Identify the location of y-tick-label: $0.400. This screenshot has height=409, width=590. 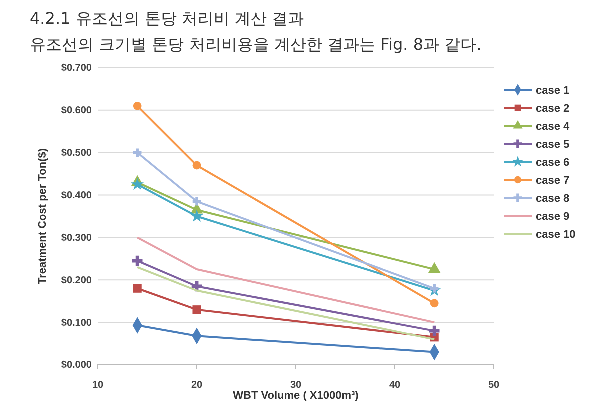
(76, 196).